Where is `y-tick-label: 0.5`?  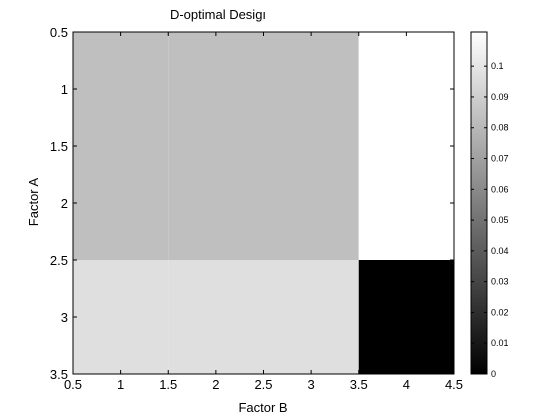
y-tick-label: 0.5 is located at coordinates (59, 32).